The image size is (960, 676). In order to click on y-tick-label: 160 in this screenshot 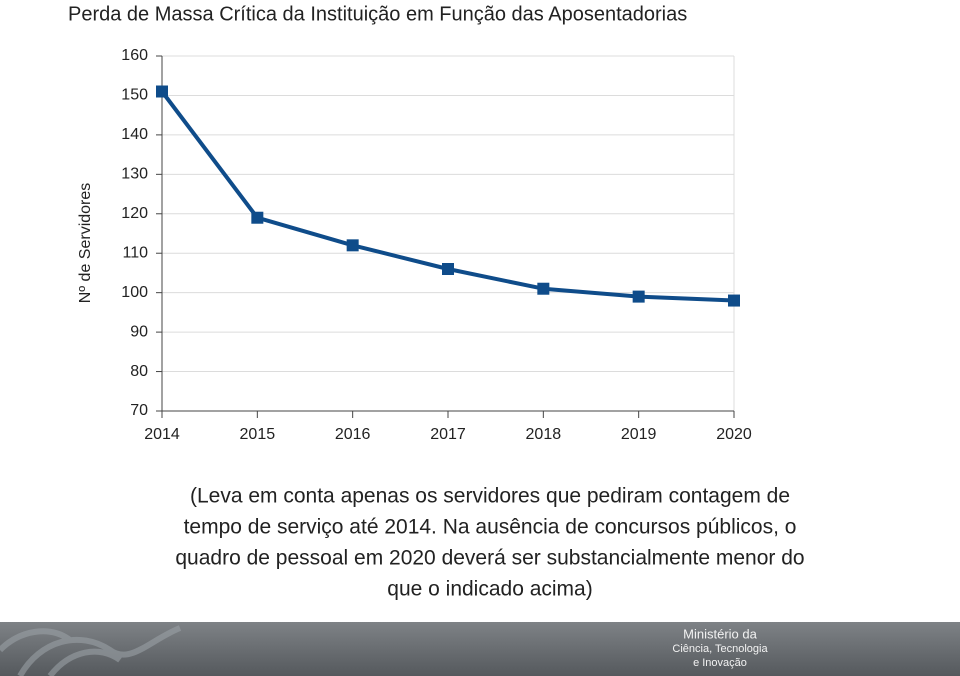, I will do `click(134, 55)`.